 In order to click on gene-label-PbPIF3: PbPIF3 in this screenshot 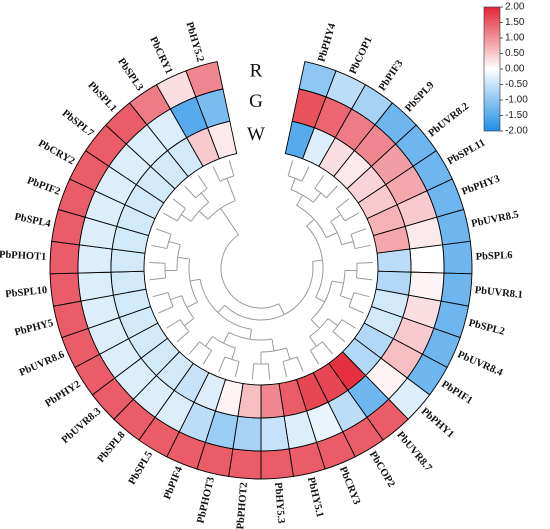, I will do `click(391, 75)`.